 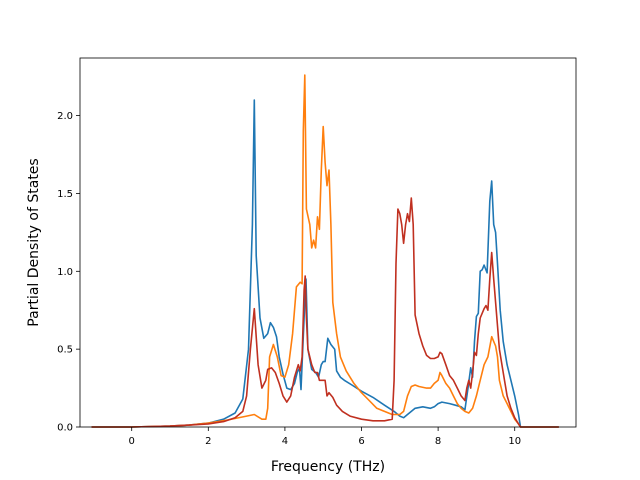 I want to click on x-tick-label: 2, so click(x=208, y=441).